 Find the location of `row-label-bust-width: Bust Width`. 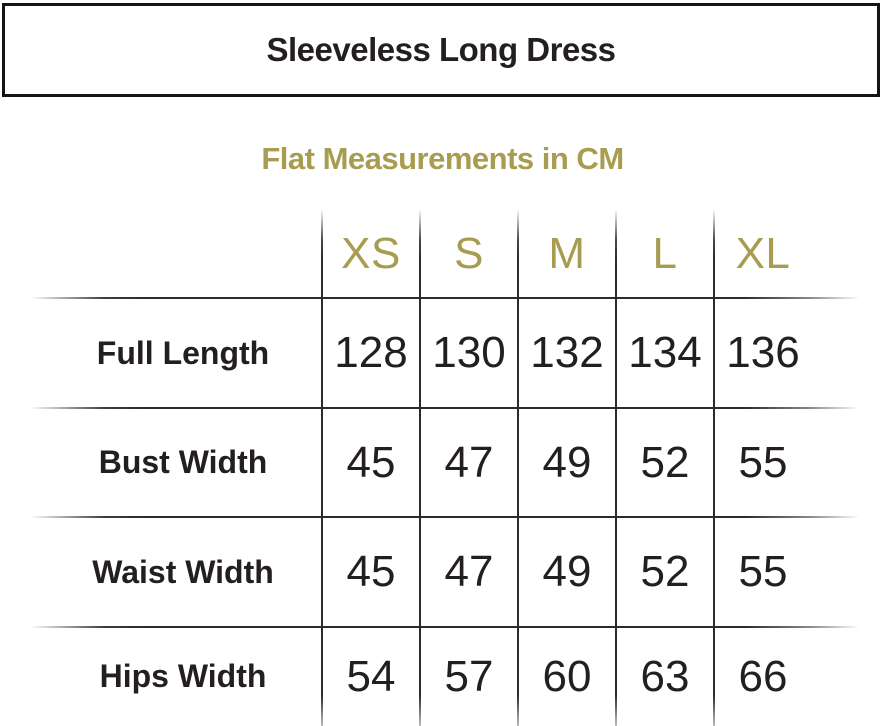

row-label-bust-width: Bust Width is located at coordinates (183, 462).